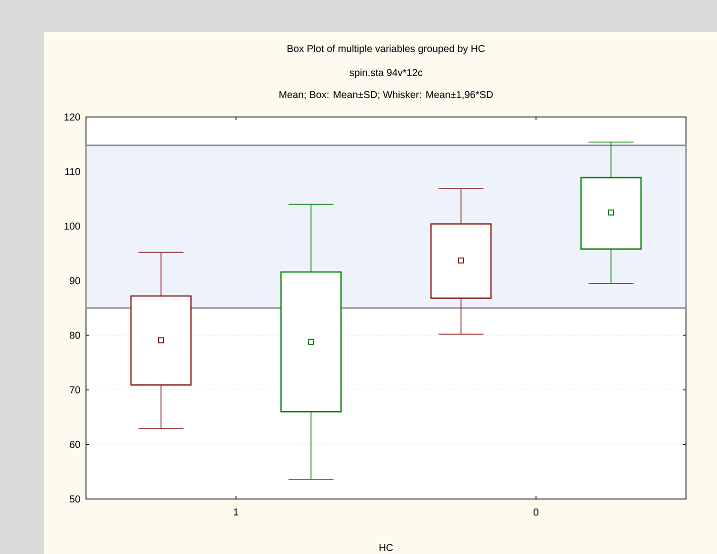 This screenshot has width=717, height=554. I want to click on y-tick-label: 100, so click(72, 226).